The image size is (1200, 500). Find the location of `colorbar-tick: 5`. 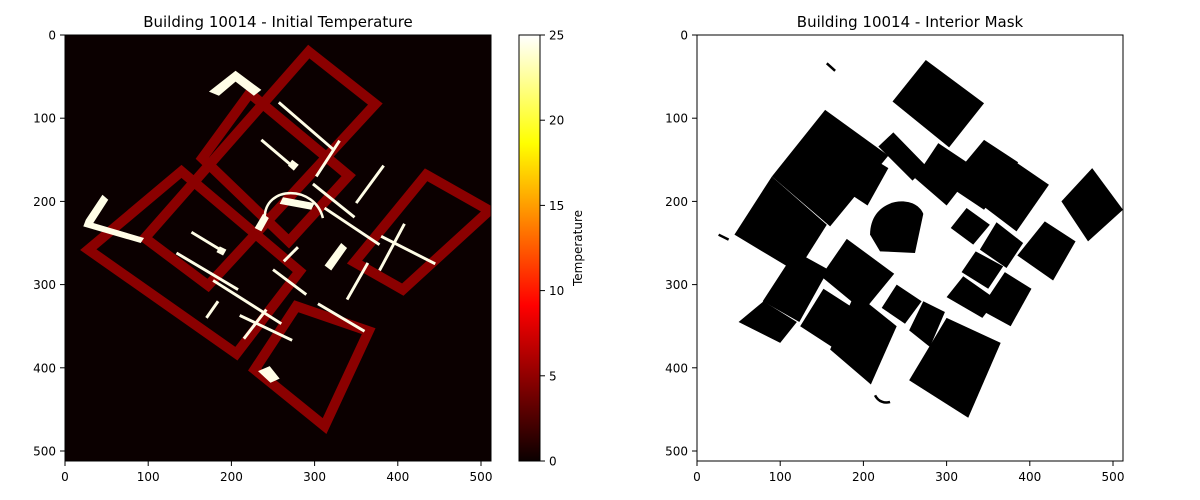

colorbar-tick: 5 is located at coordinates (548, 376).